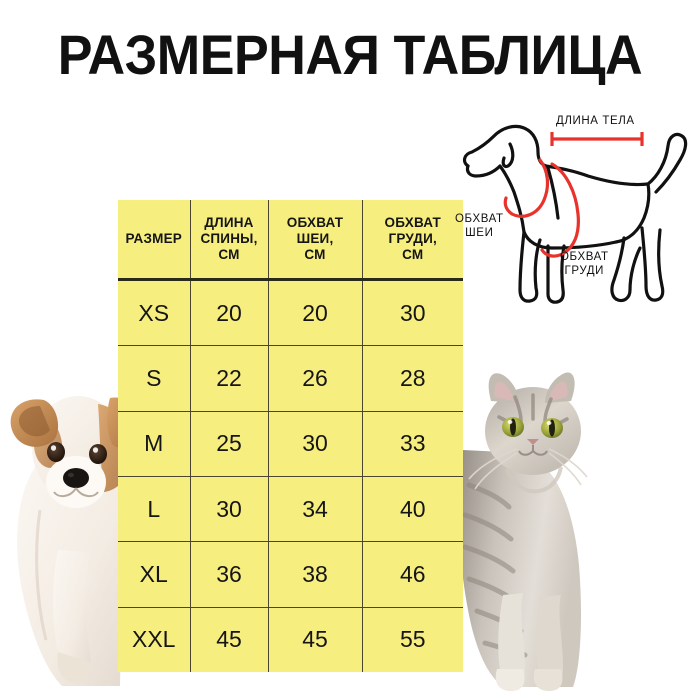 The image size is (700, 700). I want to click on column-header-back-length: ДЛИНА СПИНЫ, СМ, so click(228, 240).